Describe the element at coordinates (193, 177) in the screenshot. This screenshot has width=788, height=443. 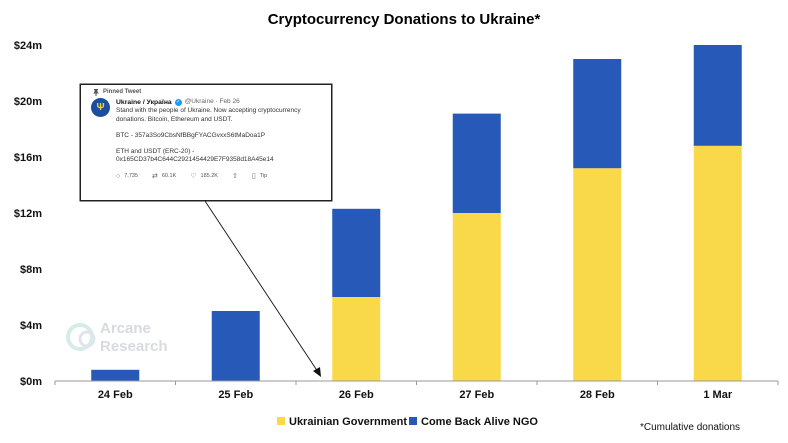
I see `like-icon: ♡` at that location.